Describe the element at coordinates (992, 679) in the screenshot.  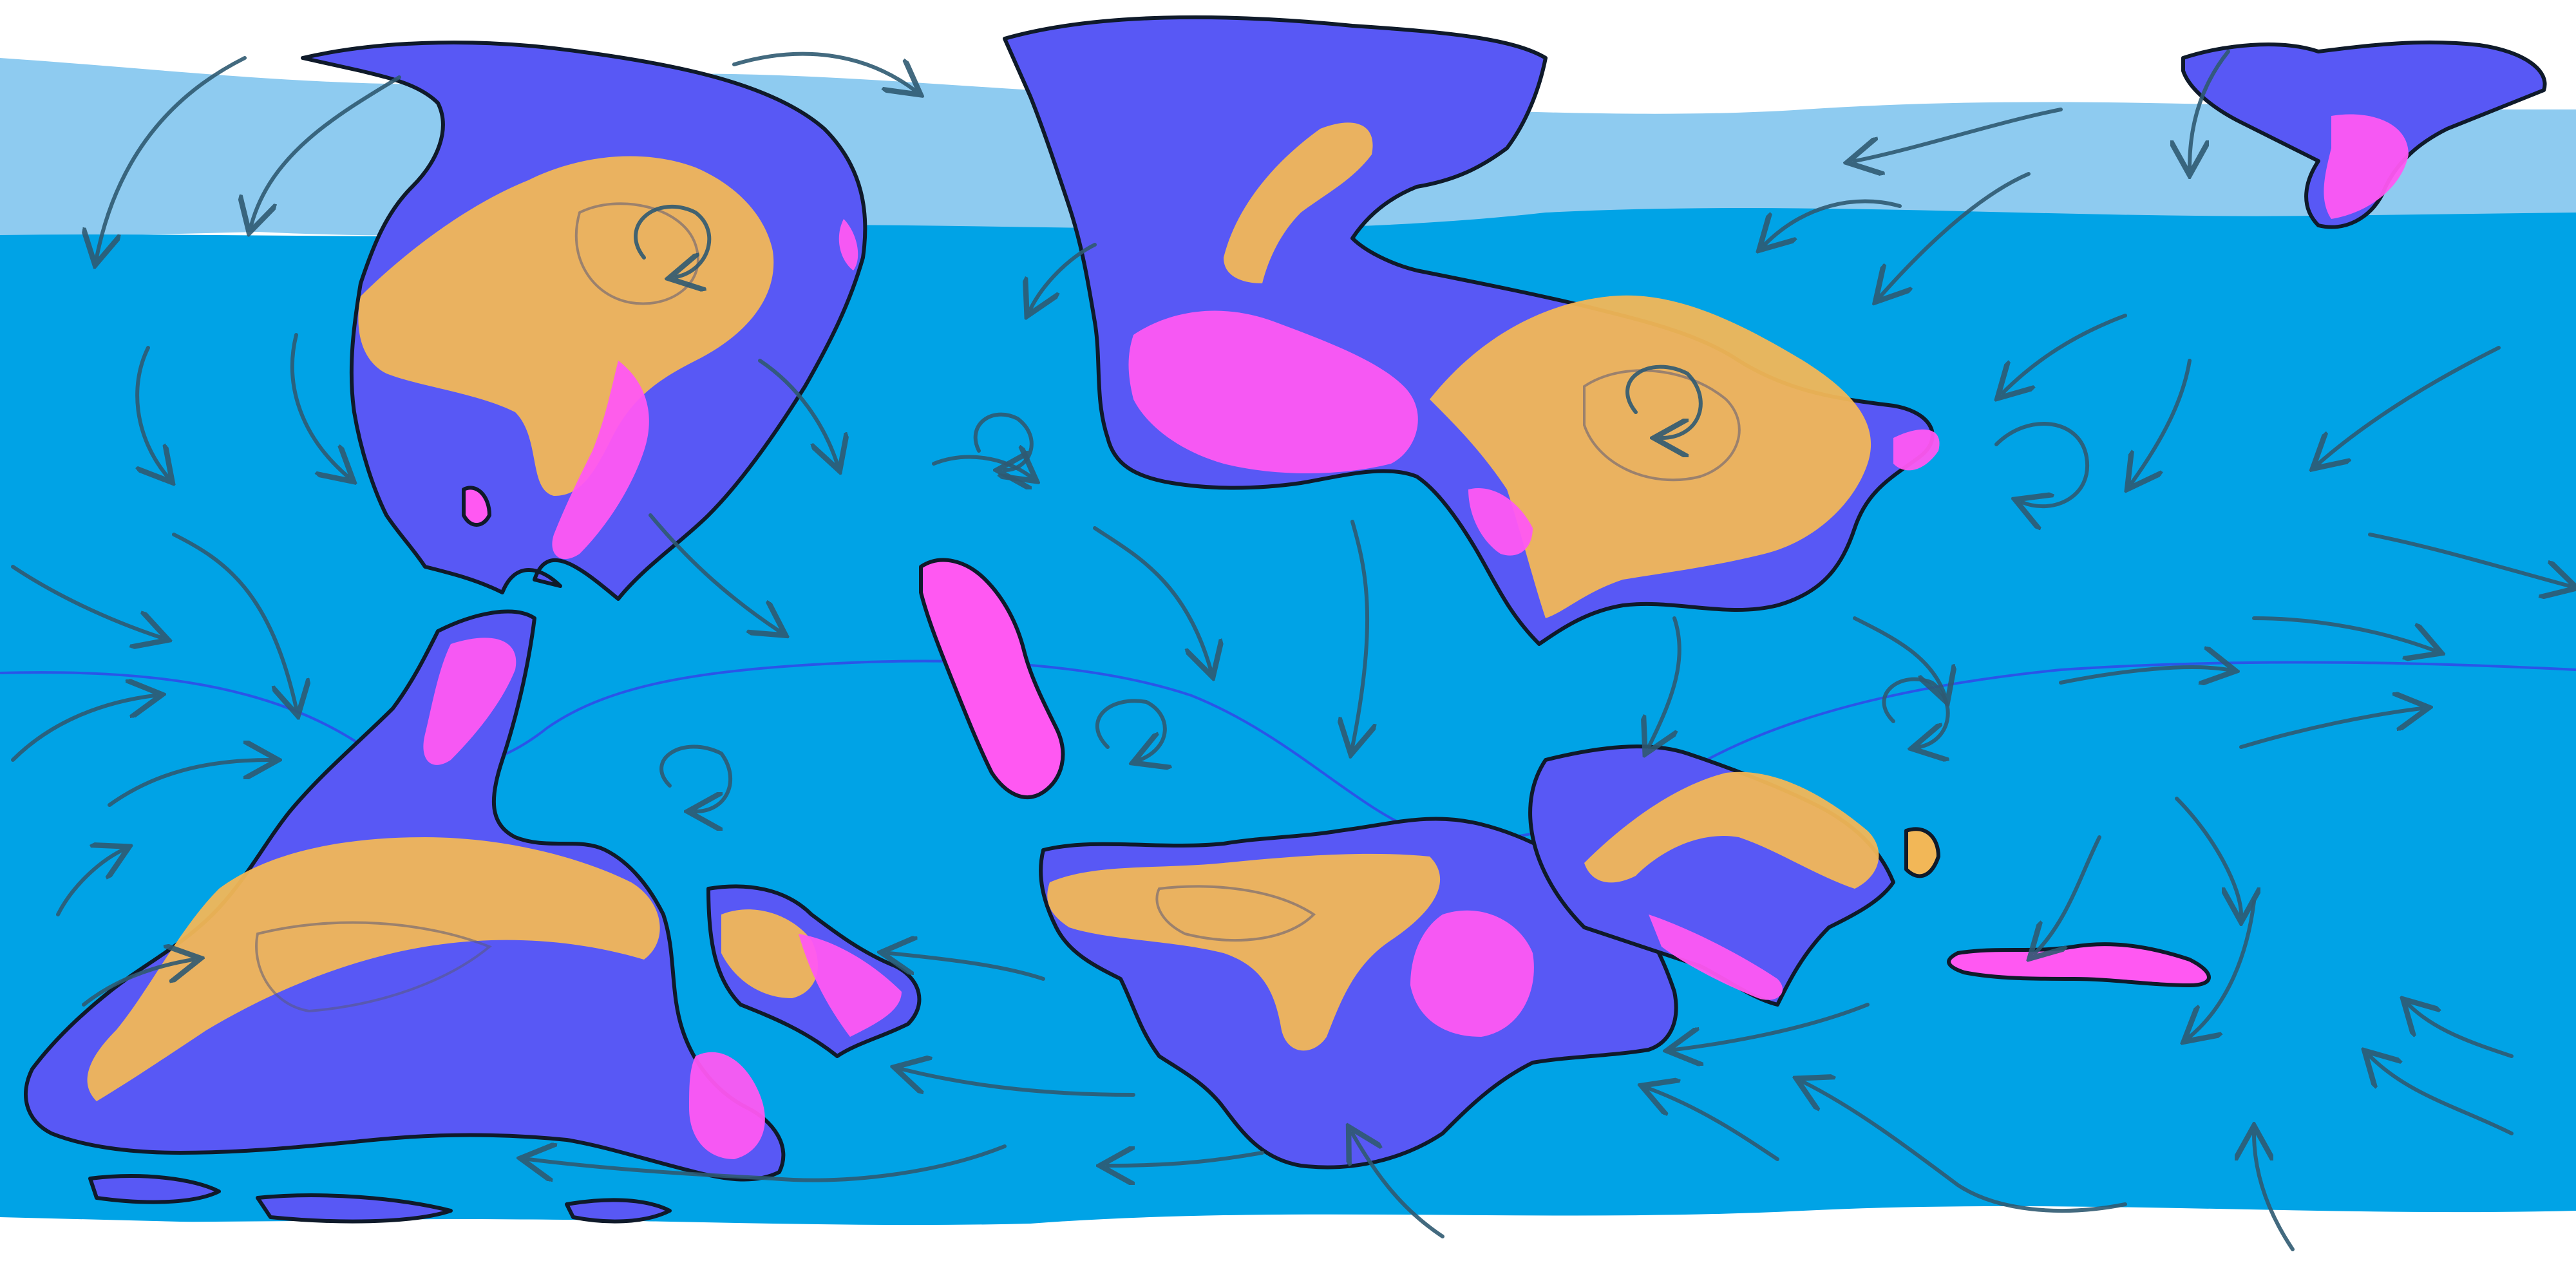
I see `island-chain-central` at that location.